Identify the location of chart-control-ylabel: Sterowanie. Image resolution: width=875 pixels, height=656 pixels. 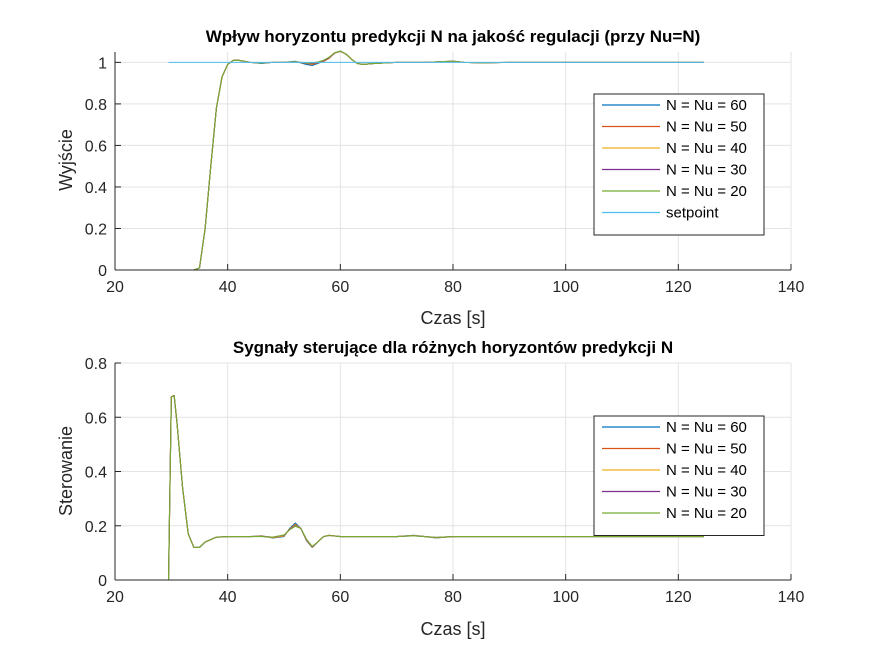
(66, 471).